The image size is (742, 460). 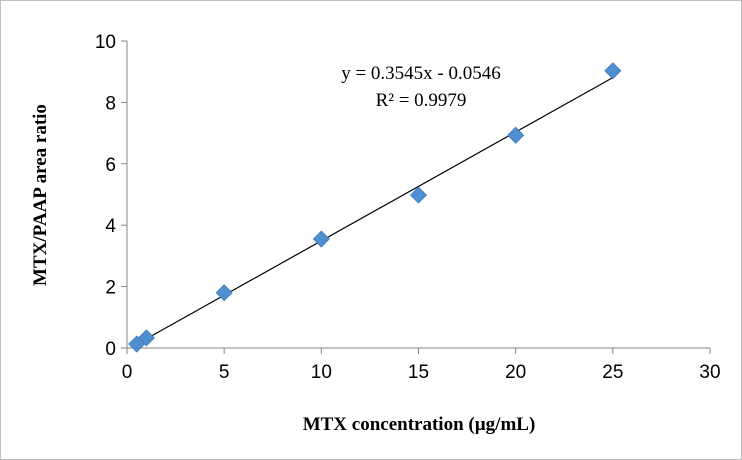 What do you see at coordinates (127, 372) in the screenshot?
I see `x-tick-label: 0` at bounding box center [127, 372].